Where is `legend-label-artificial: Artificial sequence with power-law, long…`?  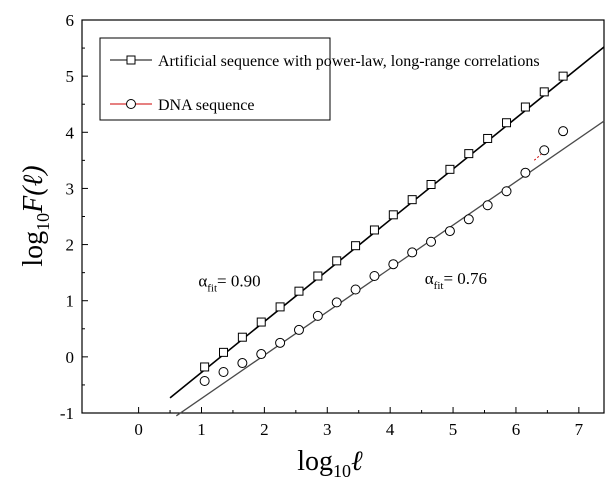
legend-label-artificial: Artificial sequence with power-law, long… is located at coordinates (349, 61).